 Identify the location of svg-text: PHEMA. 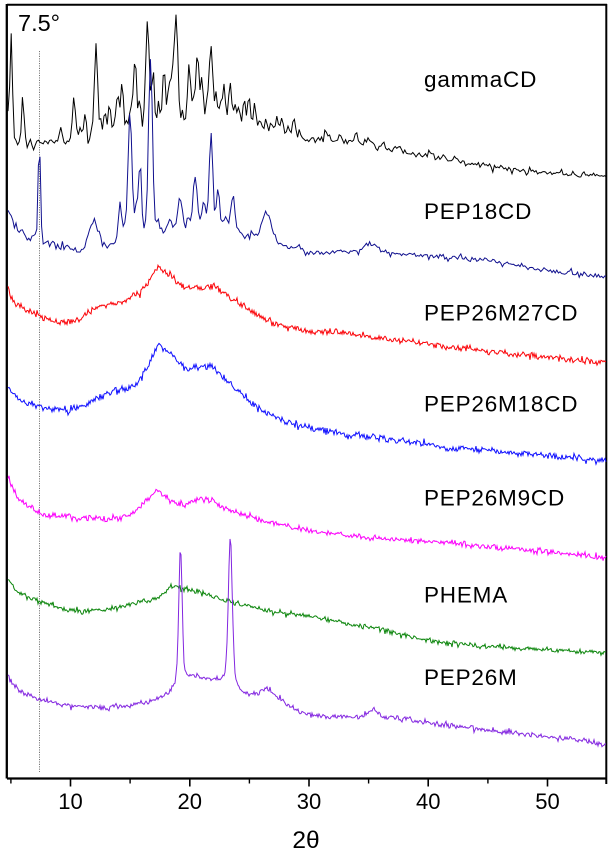
(466, 595).